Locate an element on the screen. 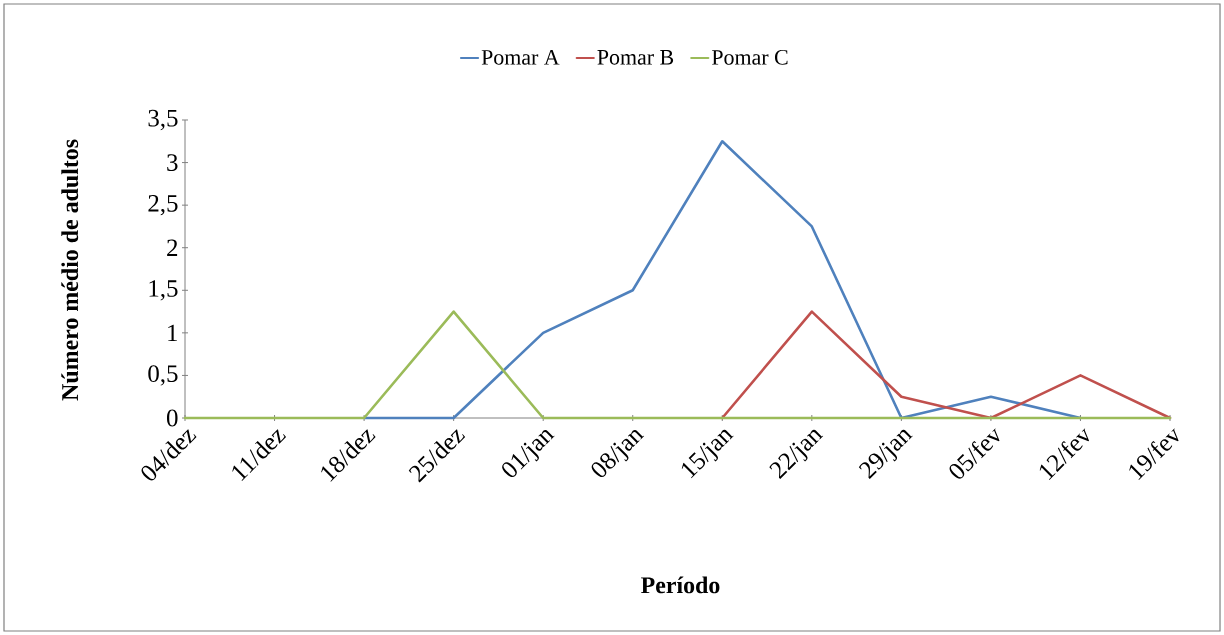  x-axis-title: Período is located at coordinates (680, 585).